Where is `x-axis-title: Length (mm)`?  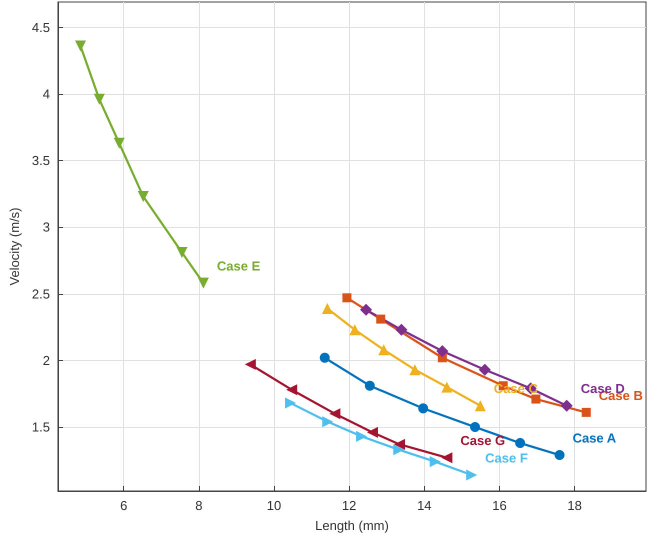
x-axis-title: Length (mm) is located at coordinates (352, 525).